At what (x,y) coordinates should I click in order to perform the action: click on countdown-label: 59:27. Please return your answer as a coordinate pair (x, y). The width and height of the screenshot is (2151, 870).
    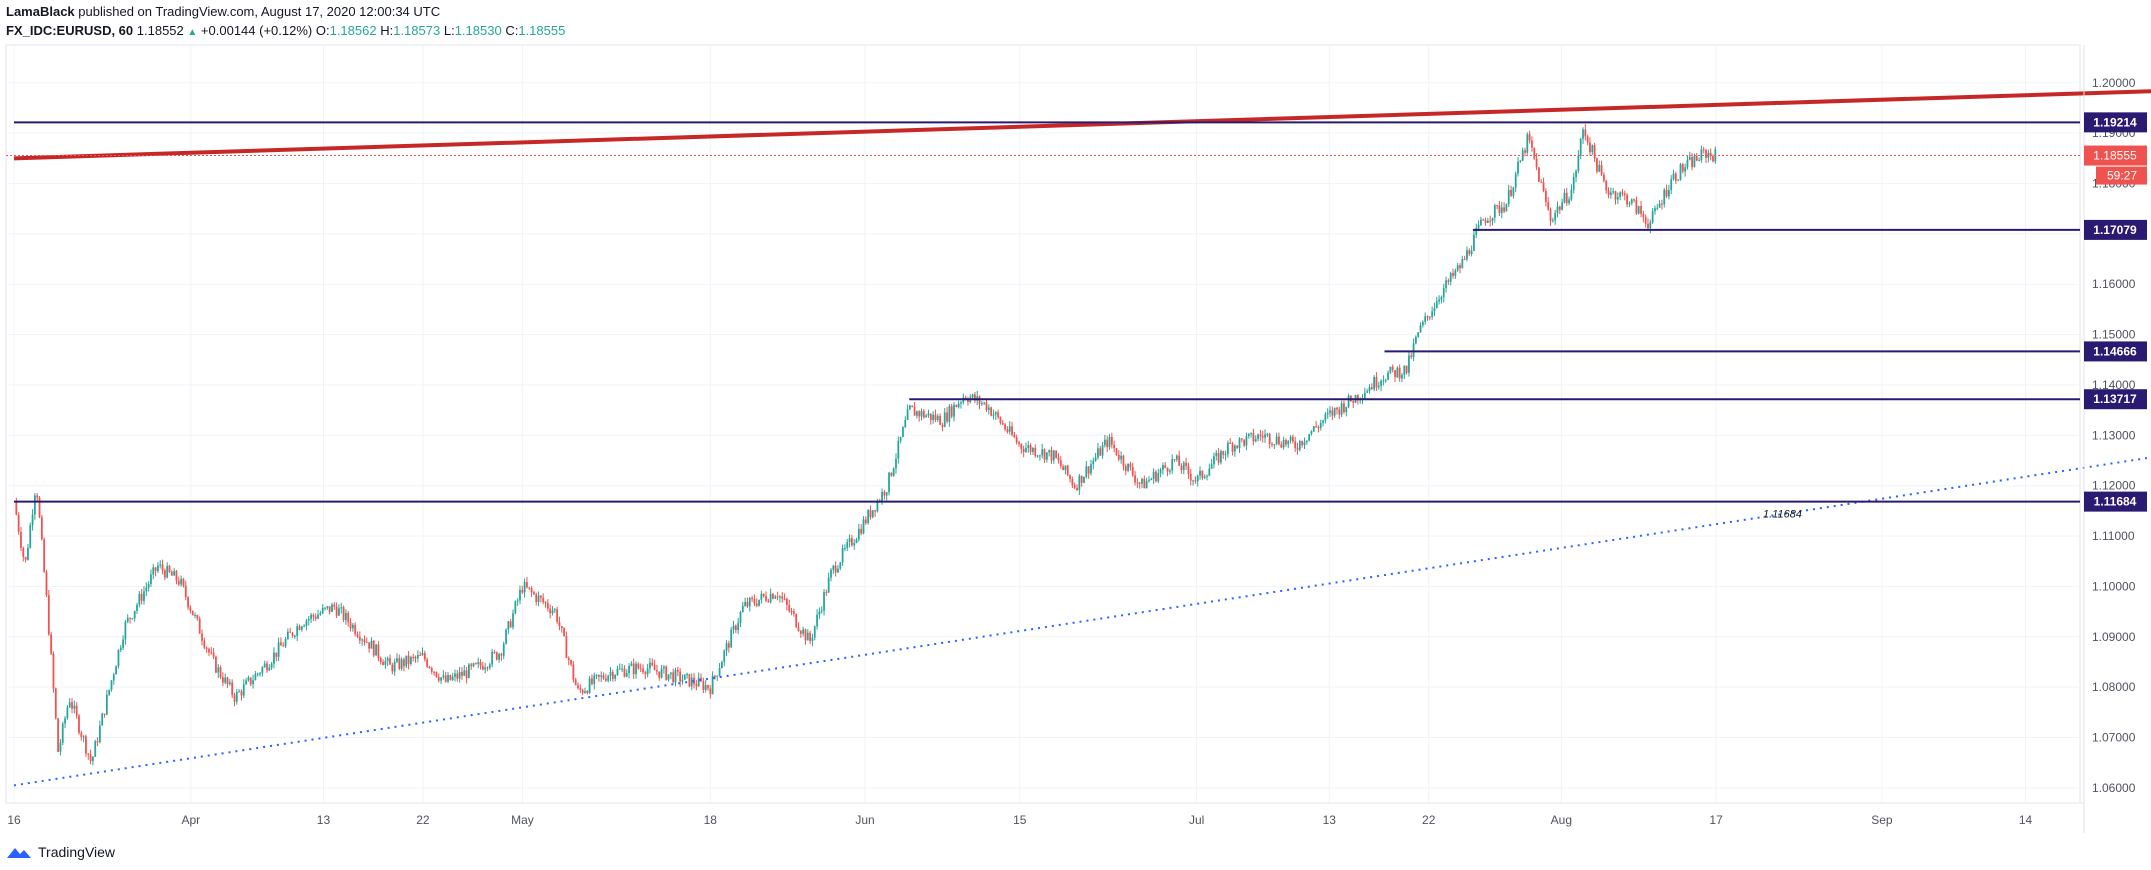
    Looking at the image, I should click on (2122, 176).